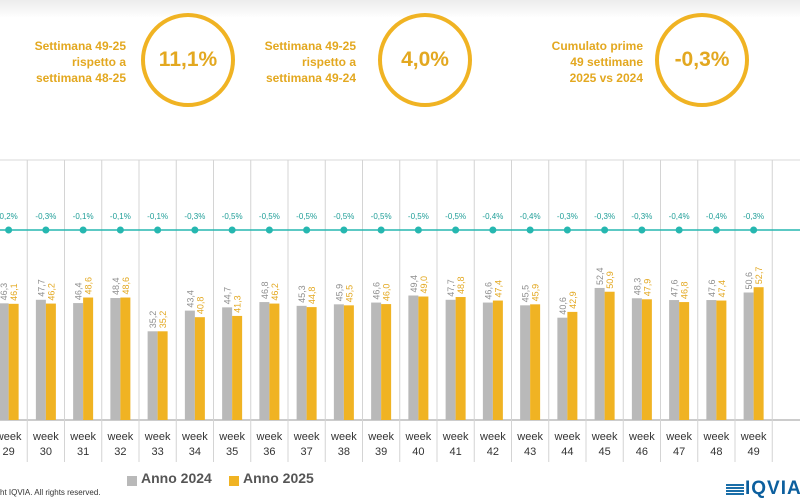 The height and width of the screenshot is (500, 800). What do you see at coordinates (228, 296) in the screenshot?
I see `data-label-2024: 44,7` at bounding box center [228, 296].